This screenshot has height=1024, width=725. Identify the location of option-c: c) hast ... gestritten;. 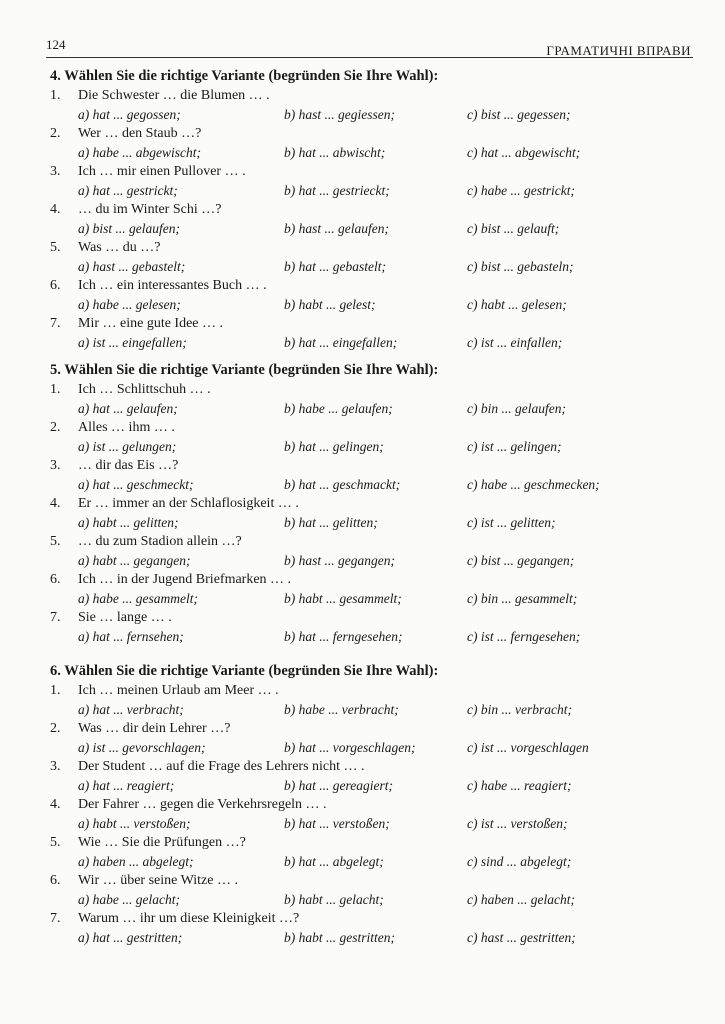
(521, 937).